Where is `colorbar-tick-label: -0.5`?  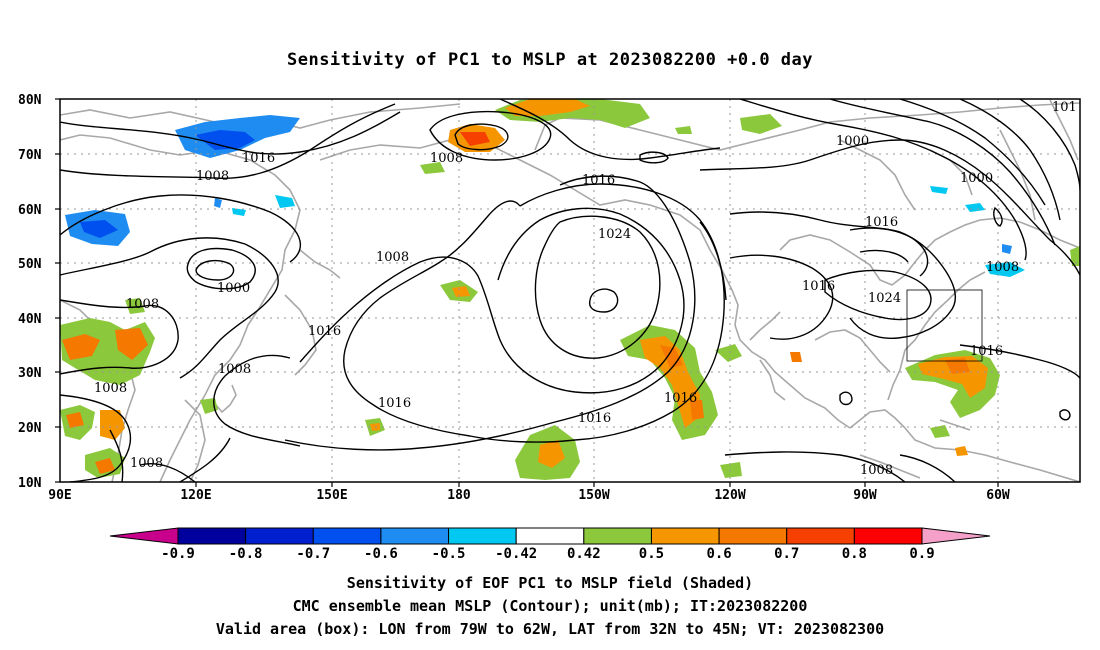 colorbar-tick-label: -0.5 is located at coordinates (449, 554).